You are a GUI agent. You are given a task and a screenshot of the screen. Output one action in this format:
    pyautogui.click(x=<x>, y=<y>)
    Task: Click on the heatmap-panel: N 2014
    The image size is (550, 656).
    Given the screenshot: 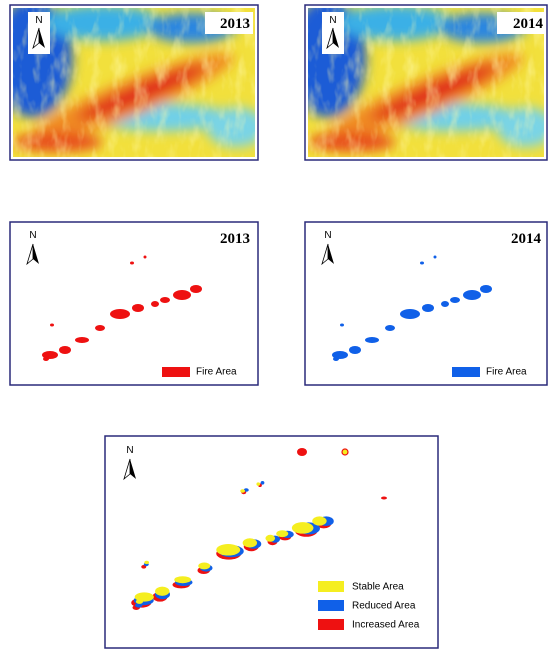 What is the action you would take?
    pyautogui.click(x=426, y=82)
    